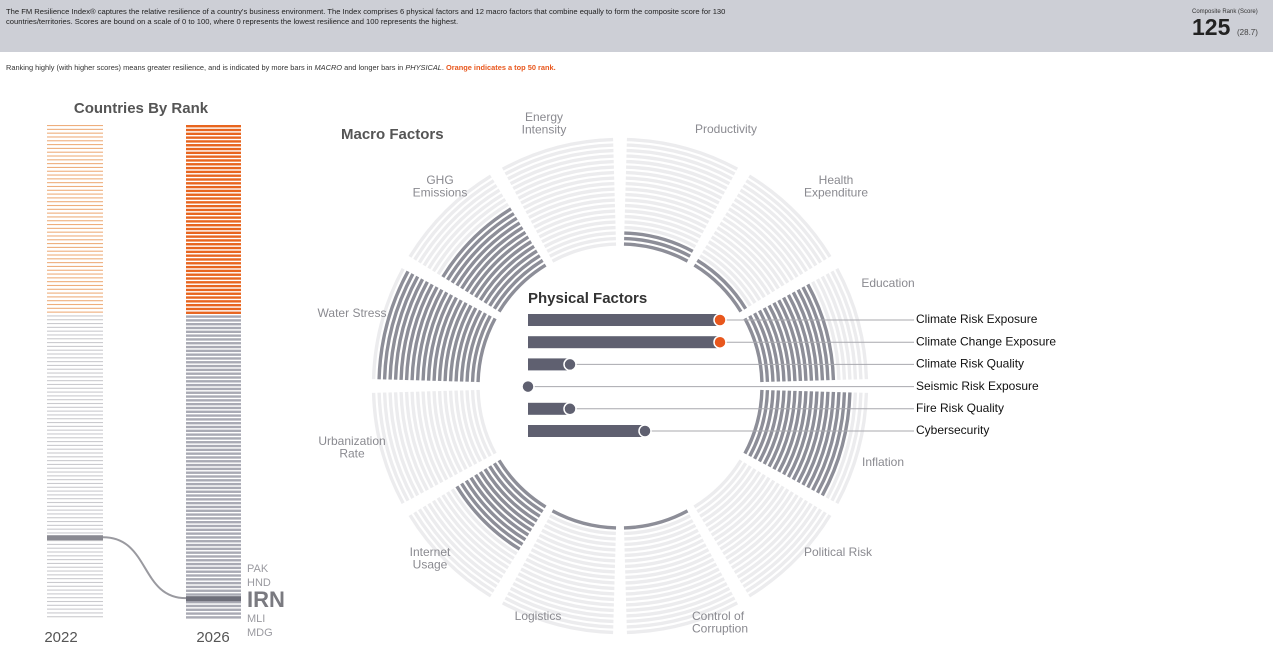 The height and width of the screenshot is (657, 1273). What do you see at coordinates (440, 193) in the screenshot?
I see `macro-label: Emissions` at bounding box center [440, 193].